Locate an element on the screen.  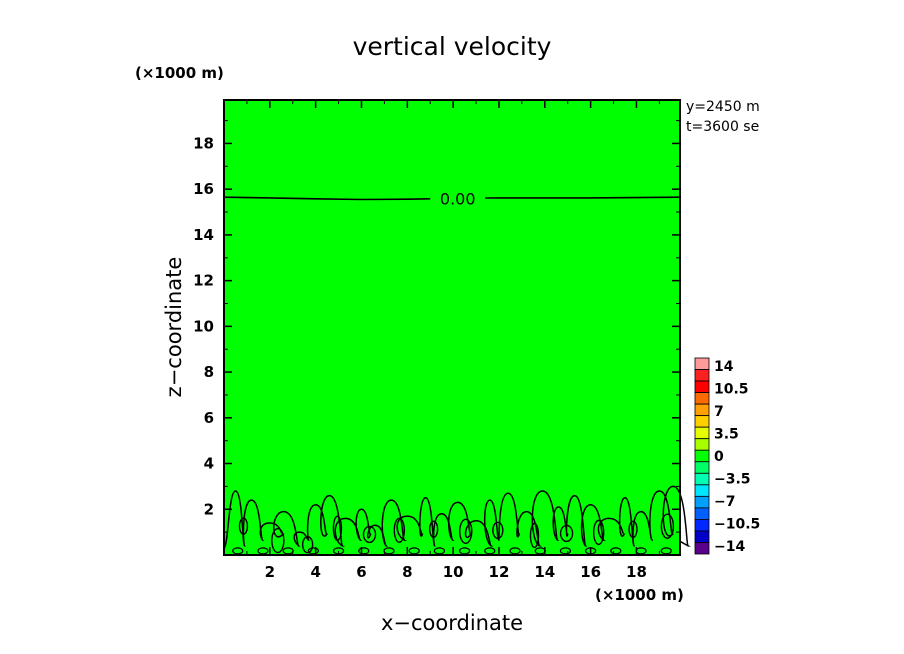
y-tick-label: 16 is located at coordinates (203, 189).